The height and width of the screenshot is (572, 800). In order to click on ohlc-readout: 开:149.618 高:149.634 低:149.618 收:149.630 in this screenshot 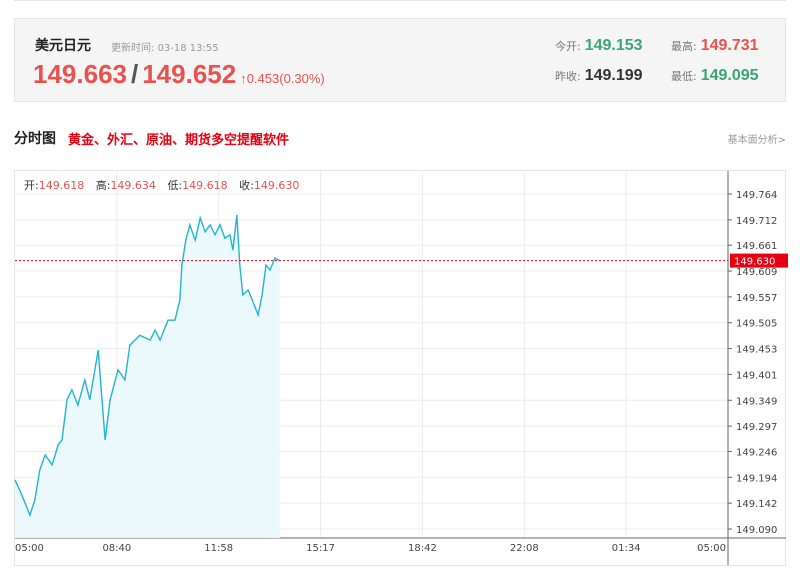, I will do `click(165, 185)`.